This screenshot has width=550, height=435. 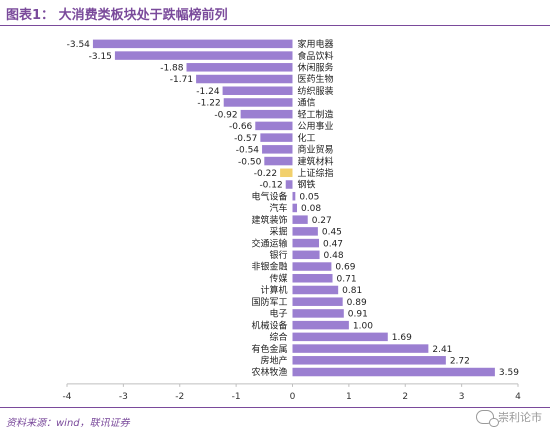 I want to click on x-tick-label-7: 3, so click(x=462, y=397).